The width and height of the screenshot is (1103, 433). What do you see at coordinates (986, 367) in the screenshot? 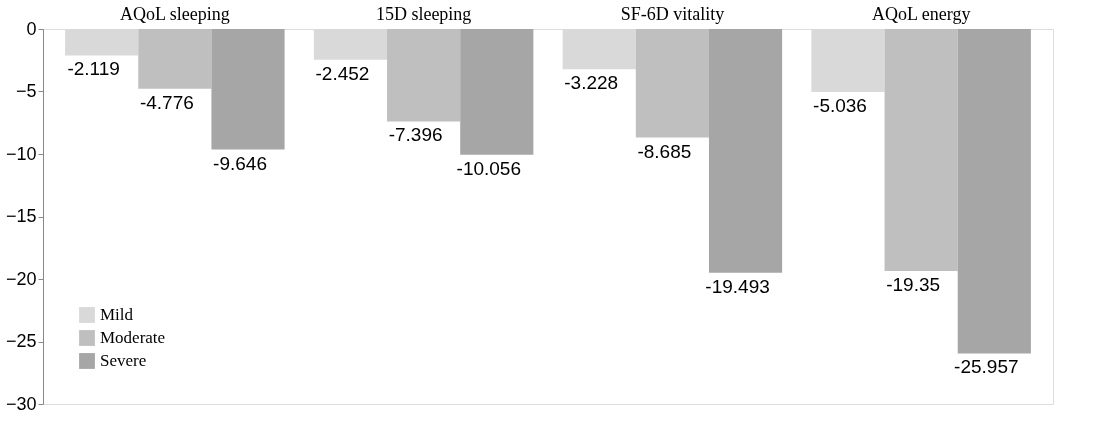
I see `data-label: -25.957` at bounding box center [986, 367].